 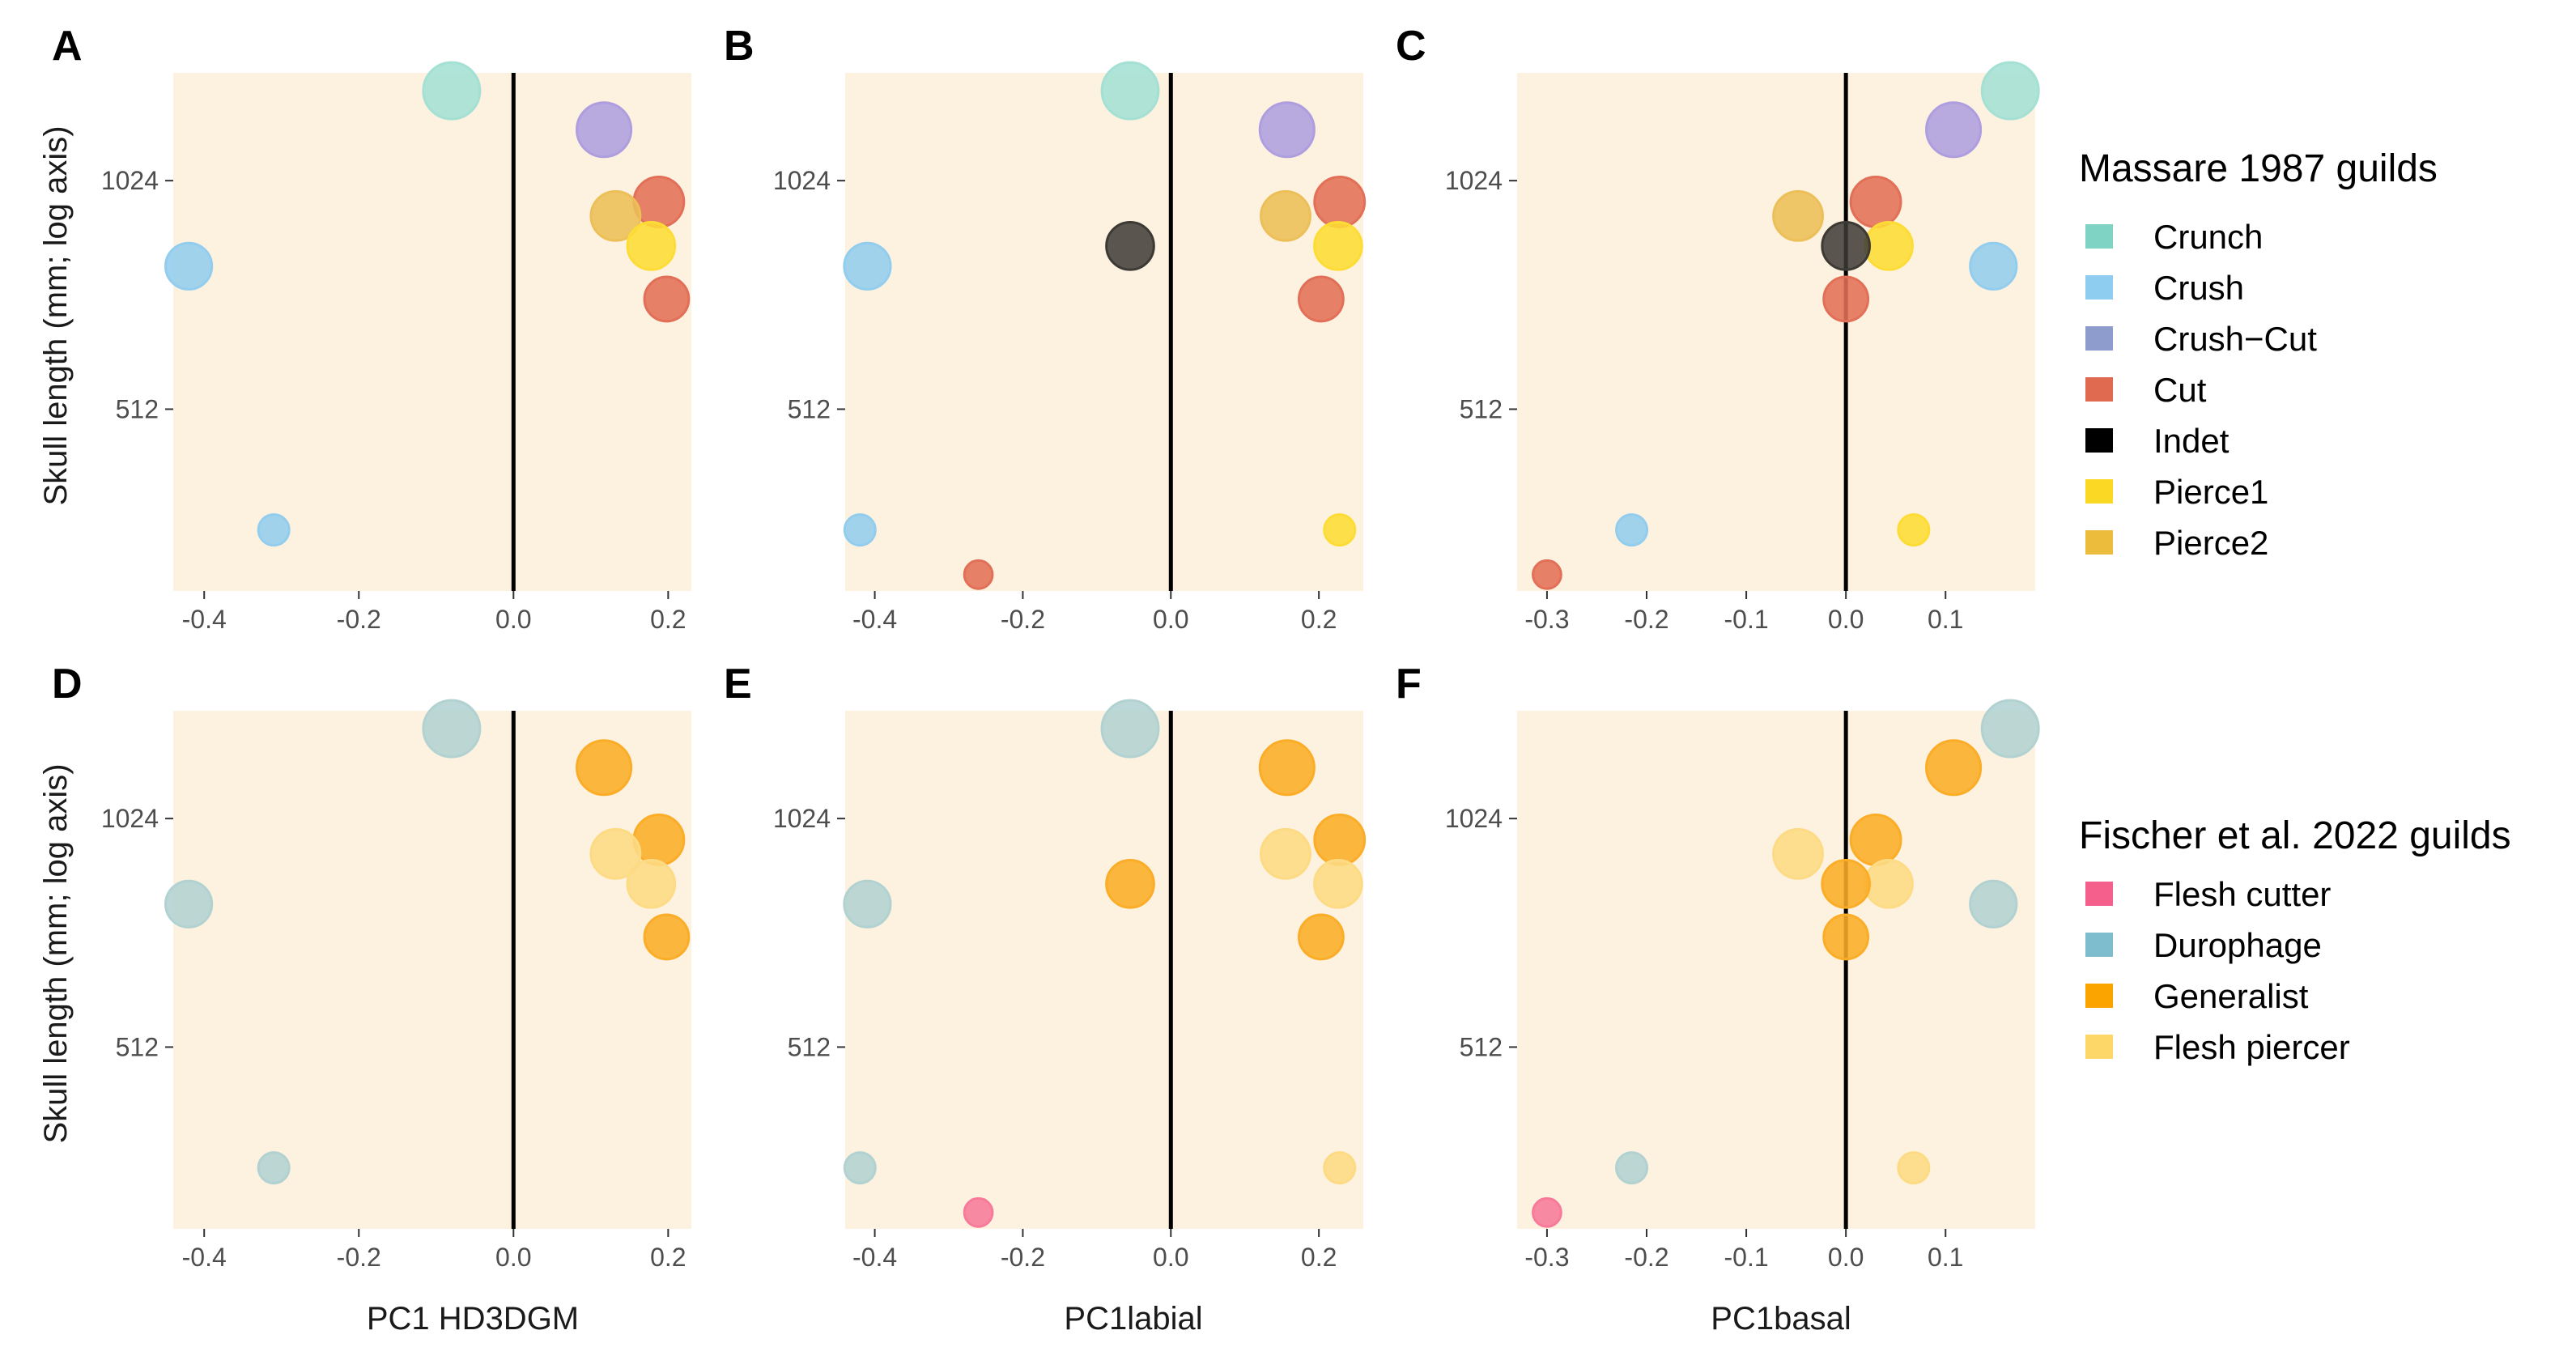 I want to click on panel-letter: E, so click(x=738, y=685).